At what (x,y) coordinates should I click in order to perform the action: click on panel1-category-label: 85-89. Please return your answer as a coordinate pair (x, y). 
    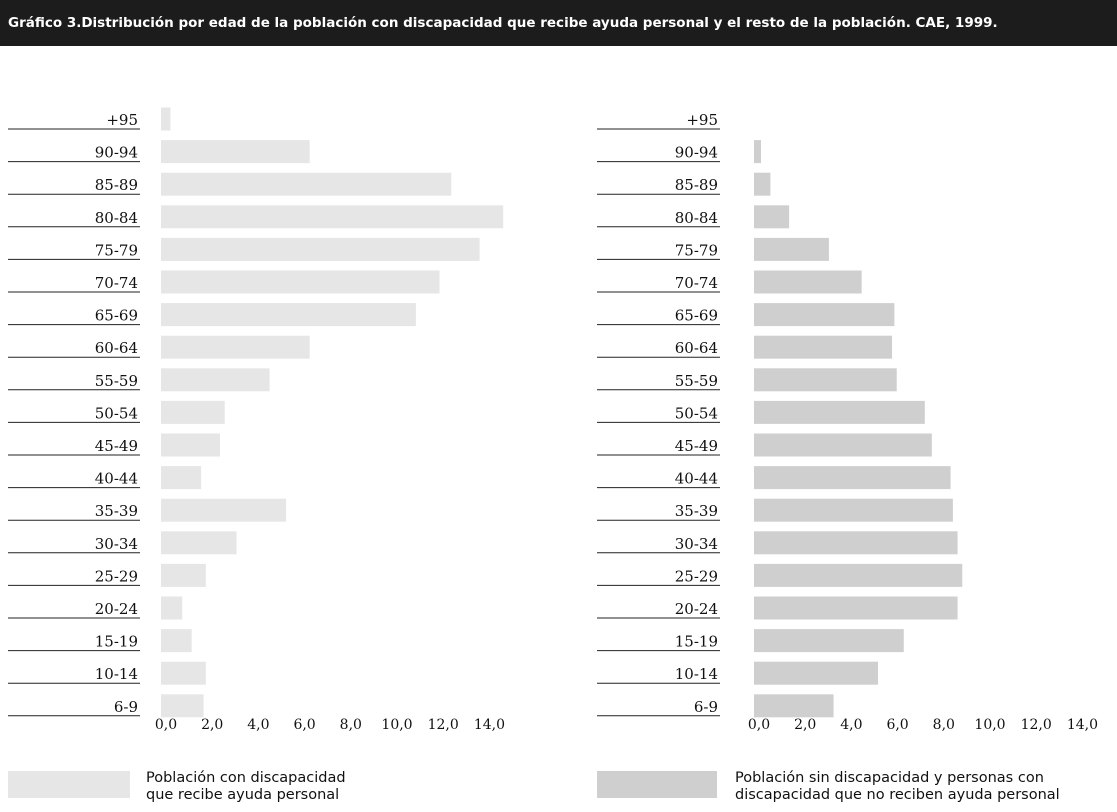
    Looking at the image, I should click on (116, 185).